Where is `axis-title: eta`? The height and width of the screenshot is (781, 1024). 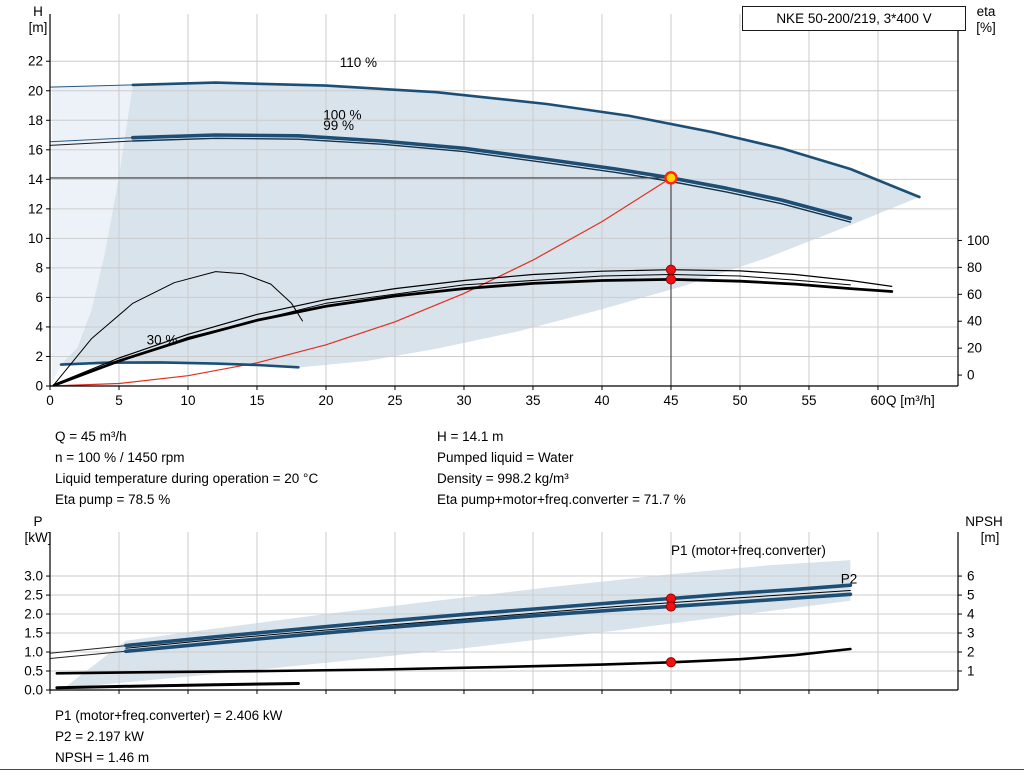 axis-title: eta is located at coordinates (986, 11).